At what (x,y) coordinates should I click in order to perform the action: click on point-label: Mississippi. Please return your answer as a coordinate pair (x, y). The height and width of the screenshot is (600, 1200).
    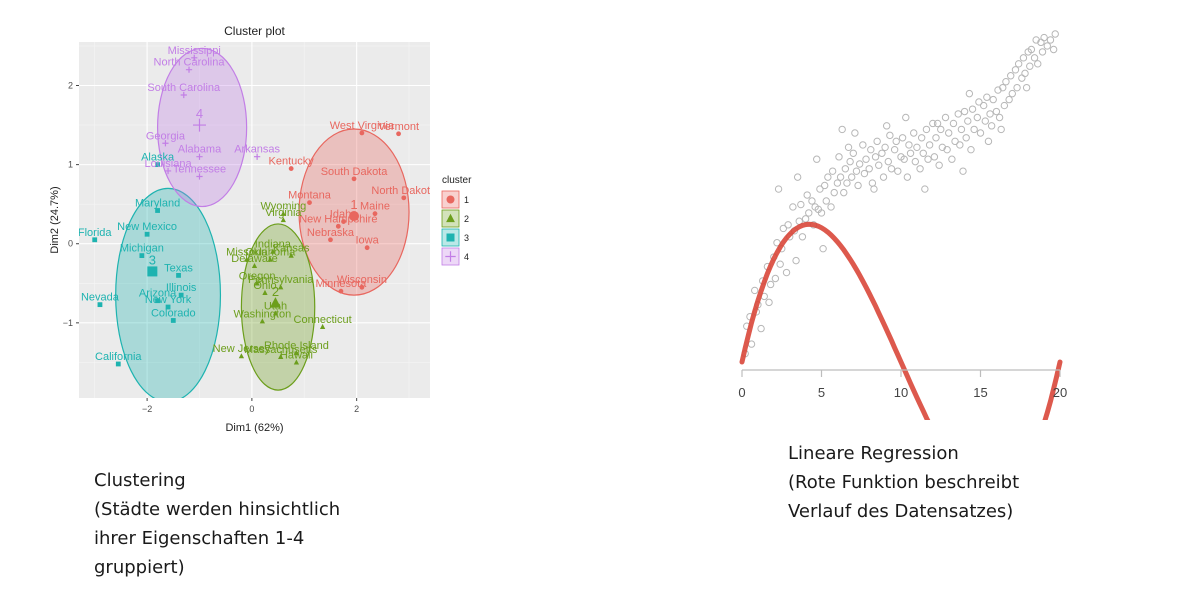
    Looking at the image, I should click on (194, 51).